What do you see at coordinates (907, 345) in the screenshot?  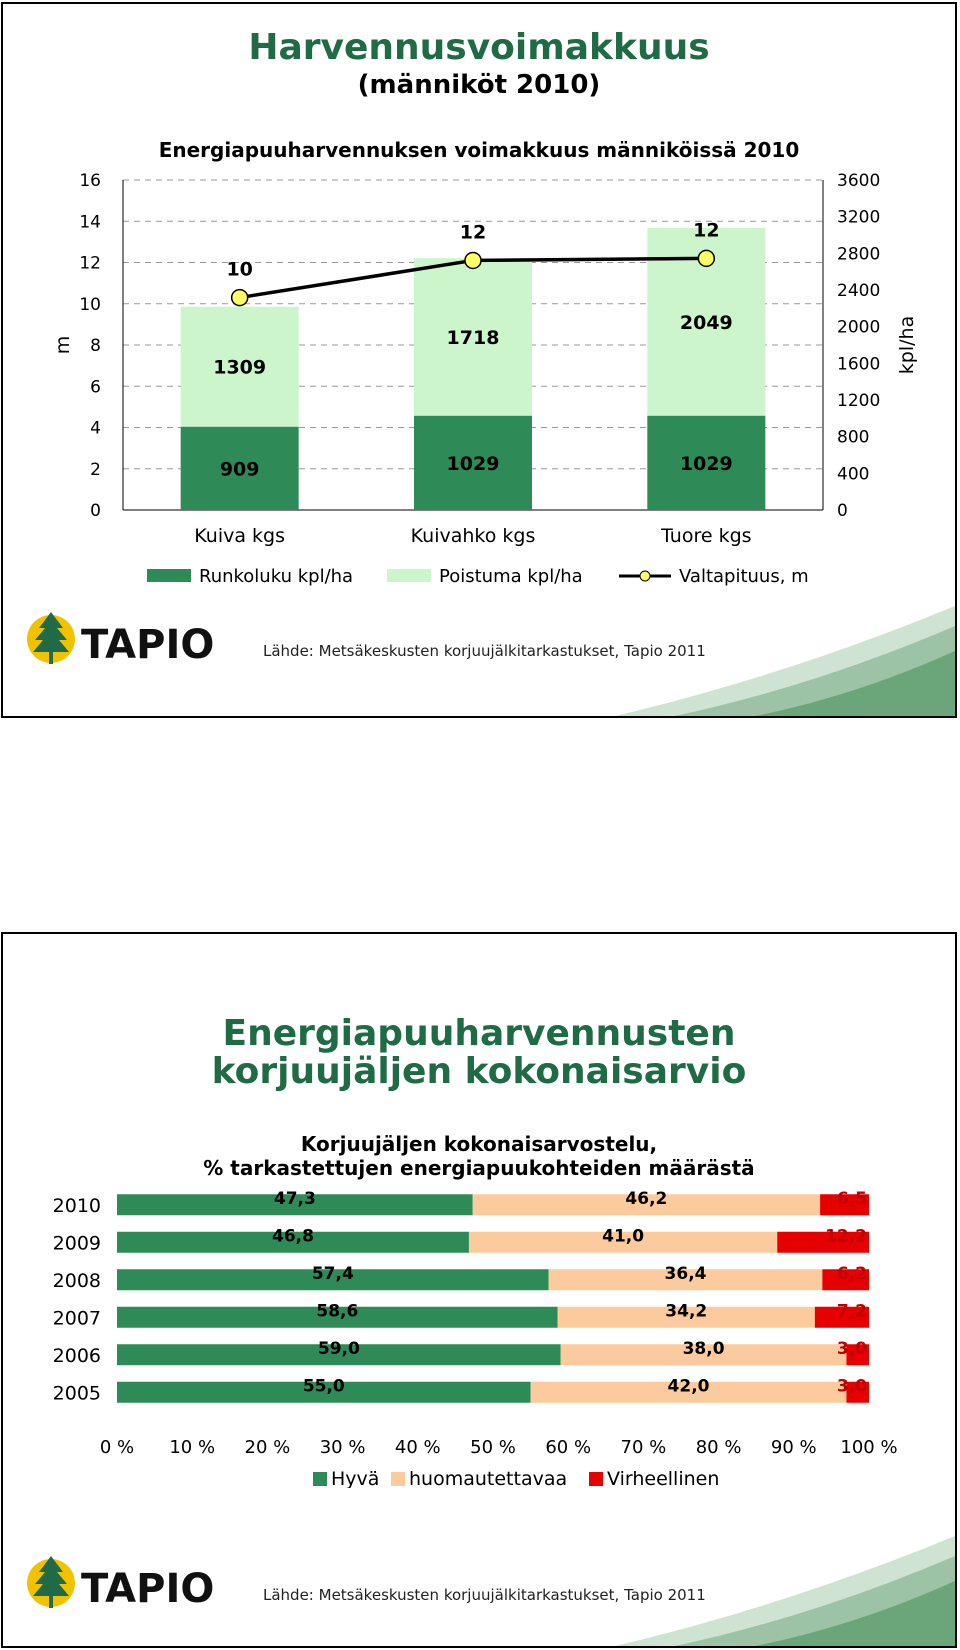 I see `chart1-ylabel-right: kpl/ha` at bounding box center [907, 345].